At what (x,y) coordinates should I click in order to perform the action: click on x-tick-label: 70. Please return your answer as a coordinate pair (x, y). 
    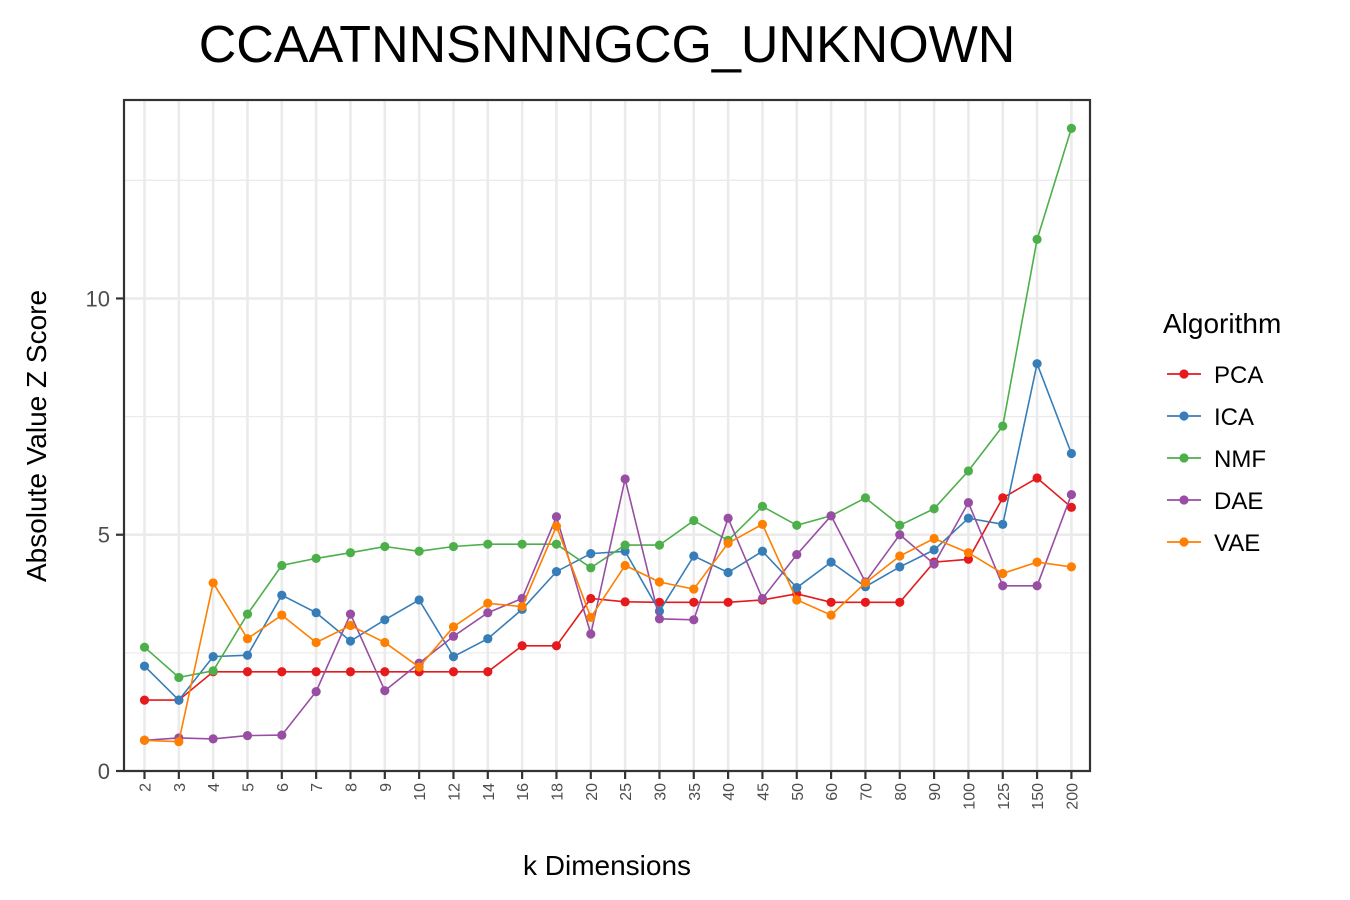
    Looking at the image, I should click on (866, 792).